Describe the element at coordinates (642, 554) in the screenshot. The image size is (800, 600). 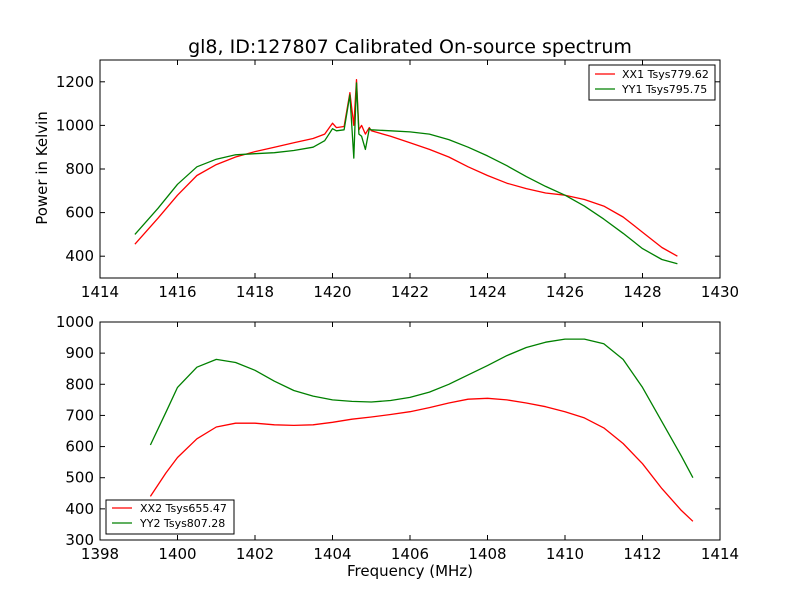
I see `x-tick-label: 1412` at that location.